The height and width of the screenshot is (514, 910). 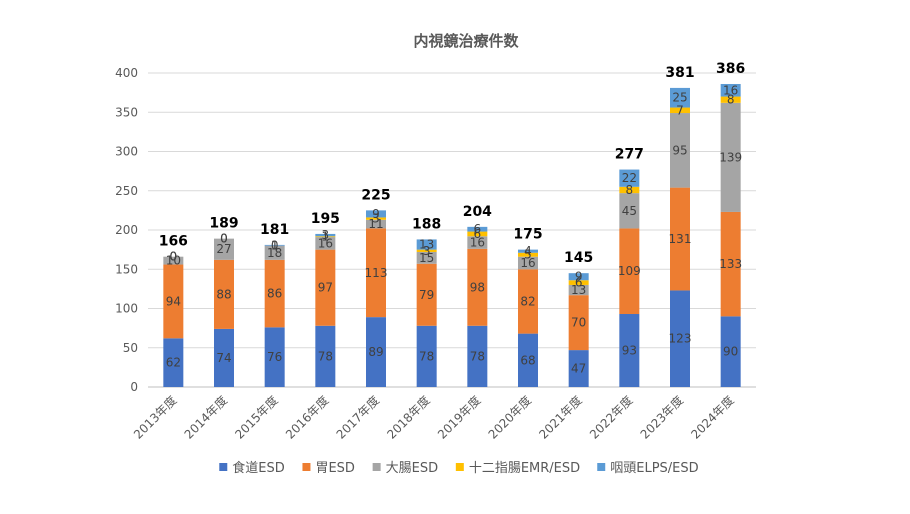 What do you see at coordinates (357, 417) in the screenshot?
I see `x-tick-label: 2017年度` at bounding box center [357, 417].